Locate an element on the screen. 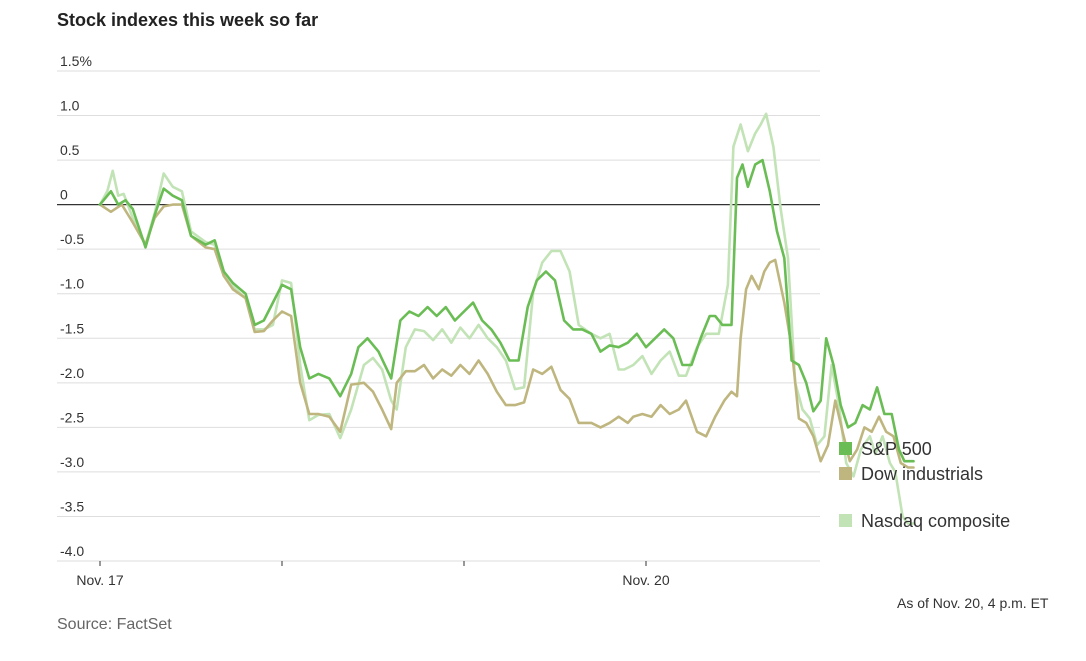  legend: S&P 500 Dow industrials Nasdaq composite is located at coordinates (924, 485).